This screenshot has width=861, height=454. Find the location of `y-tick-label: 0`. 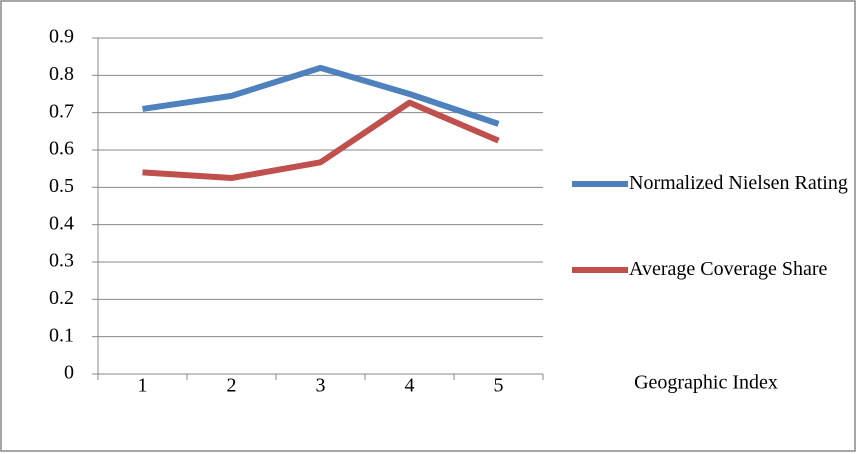

y-tick-label: 0 is located at coordinates (69, 373).